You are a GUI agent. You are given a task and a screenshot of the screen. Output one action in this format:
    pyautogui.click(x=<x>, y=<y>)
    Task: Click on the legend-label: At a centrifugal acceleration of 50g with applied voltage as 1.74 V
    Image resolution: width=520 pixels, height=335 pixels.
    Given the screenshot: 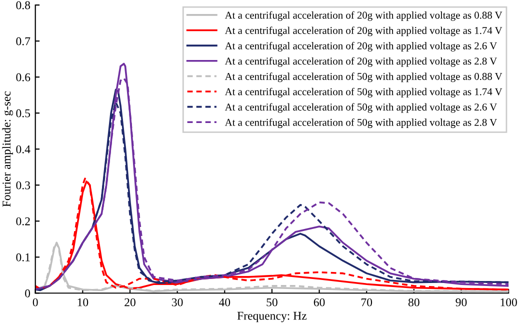 What is the action you would take?
    pyautogui.click(x=363, y=93)
    